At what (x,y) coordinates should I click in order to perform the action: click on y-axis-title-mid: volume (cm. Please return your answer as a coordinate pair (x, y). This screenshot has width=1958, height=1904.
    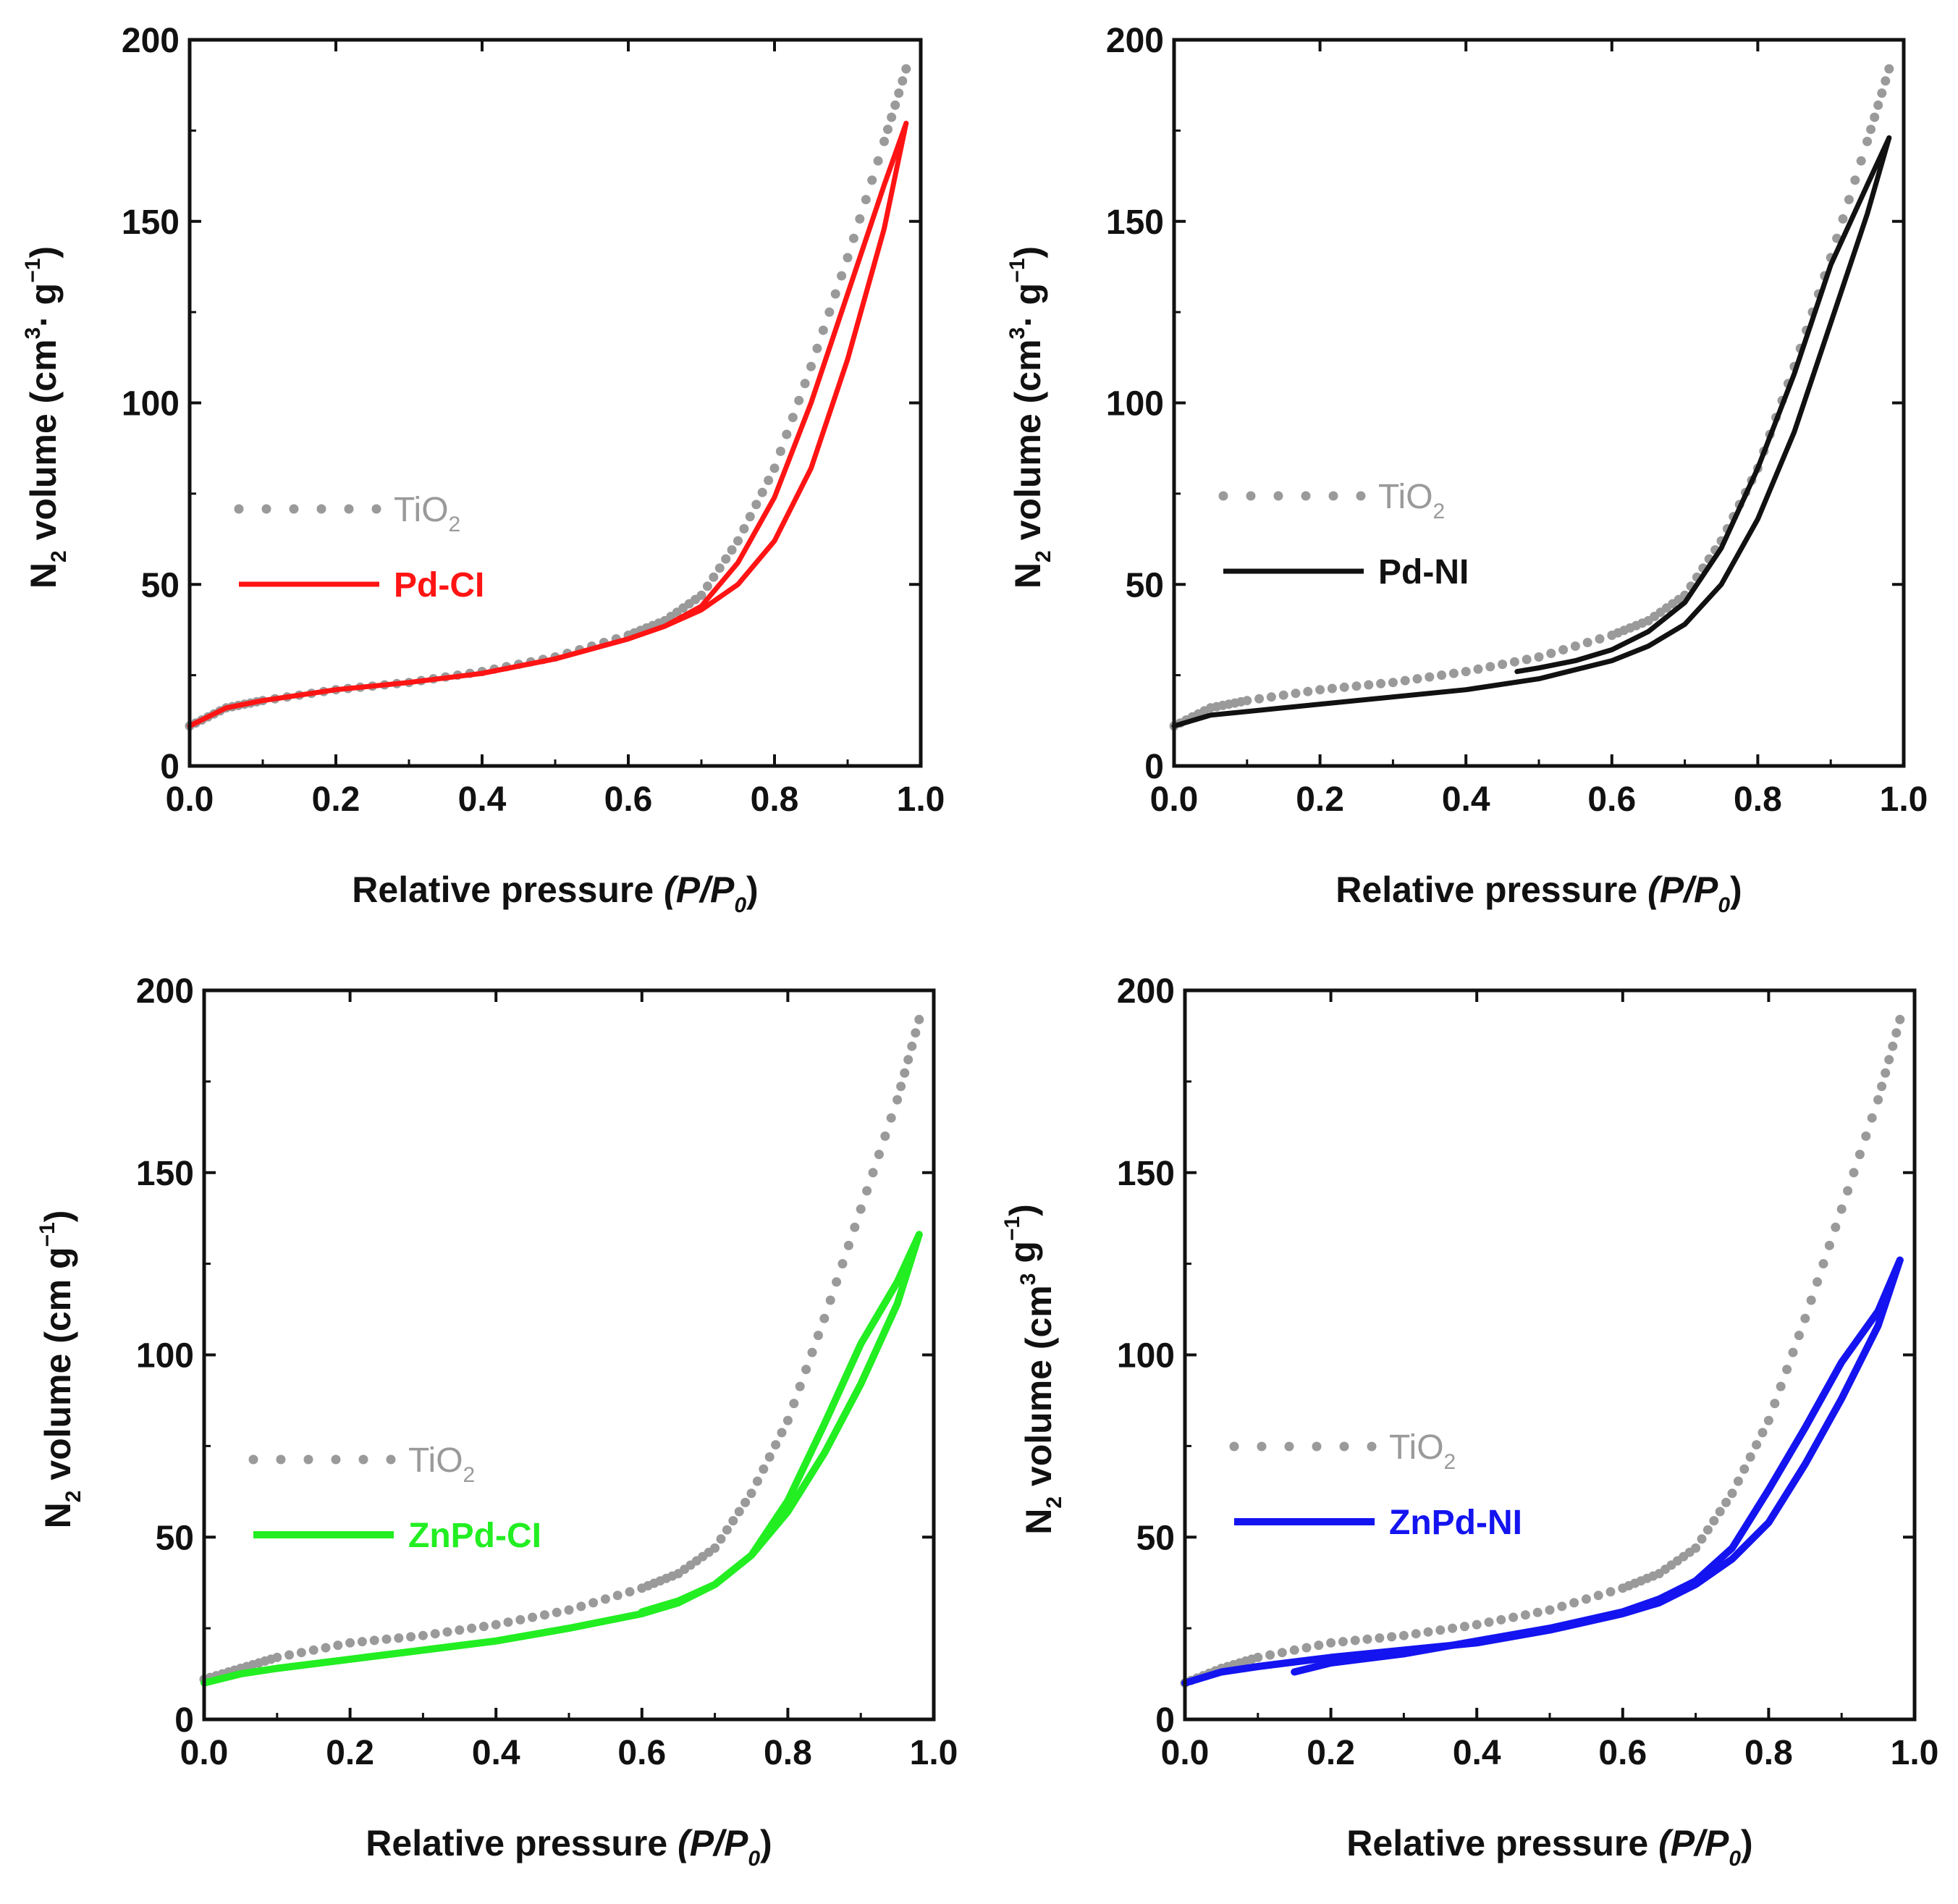
    Looking at the image, I should click on (1028, 445).